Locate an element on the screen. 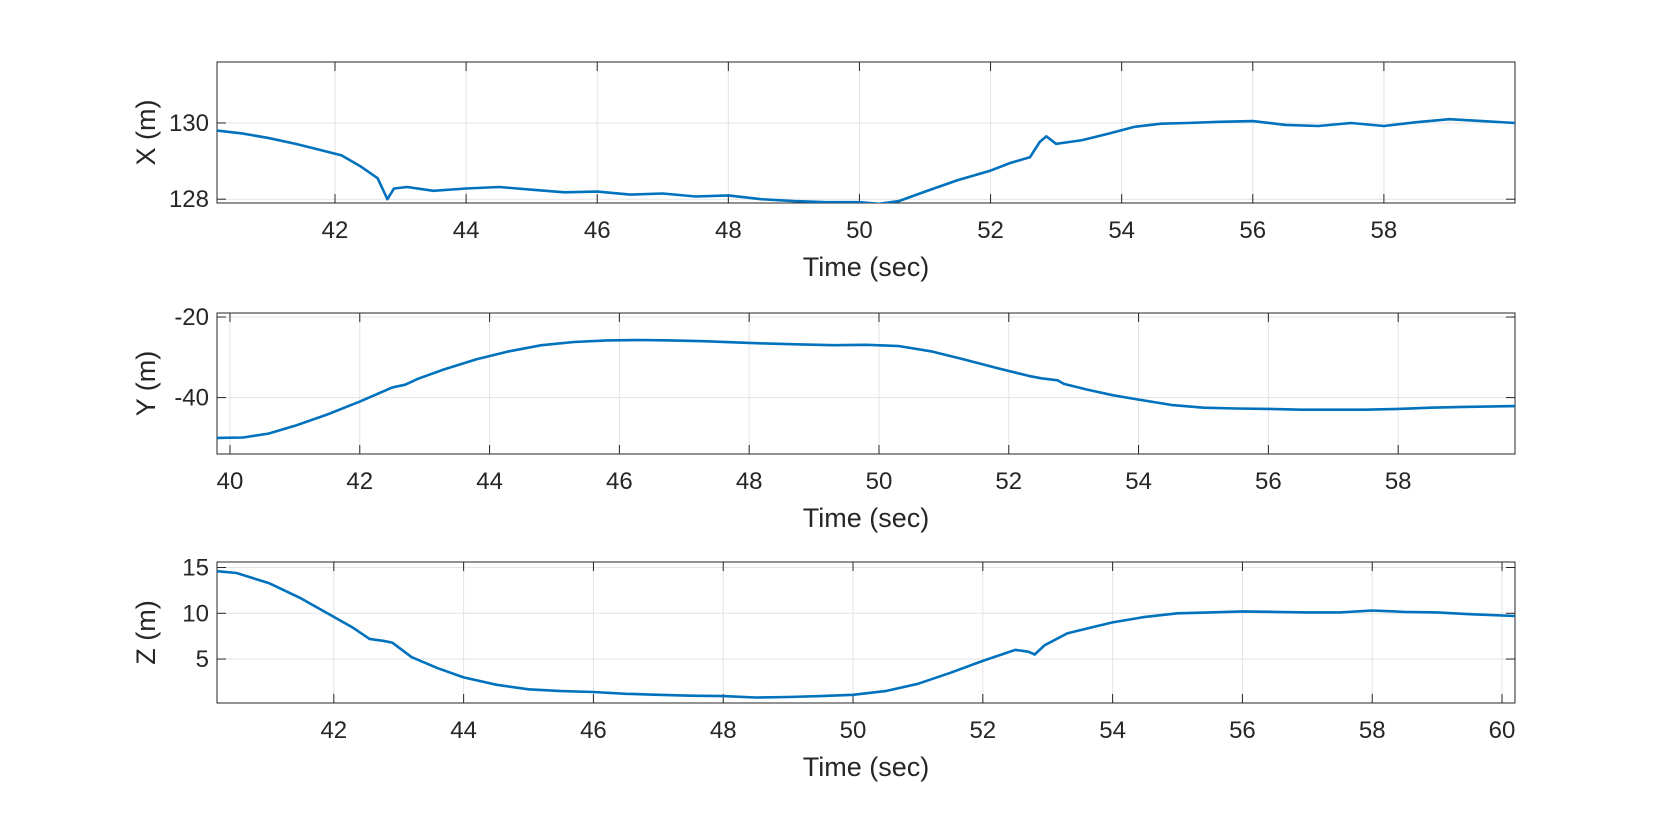  y-xtick-label: 42 is located at coordinates (359, 481).